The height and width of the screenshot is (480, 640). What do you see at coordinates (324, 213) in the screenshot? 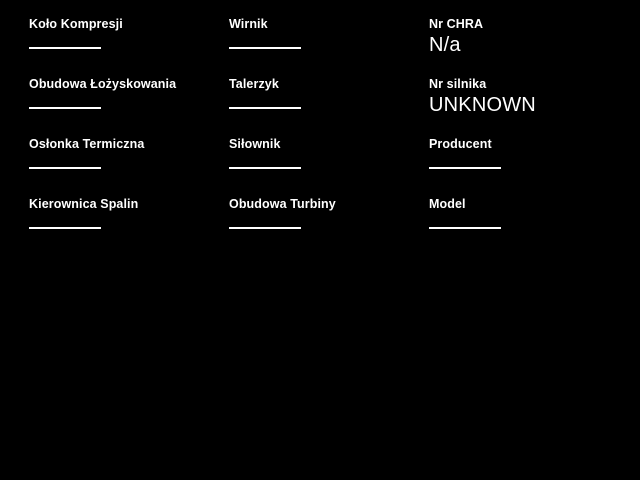
I see `field-obudowa-turbiny: Obudowa Turbiny` at bounding box center [324, 213].